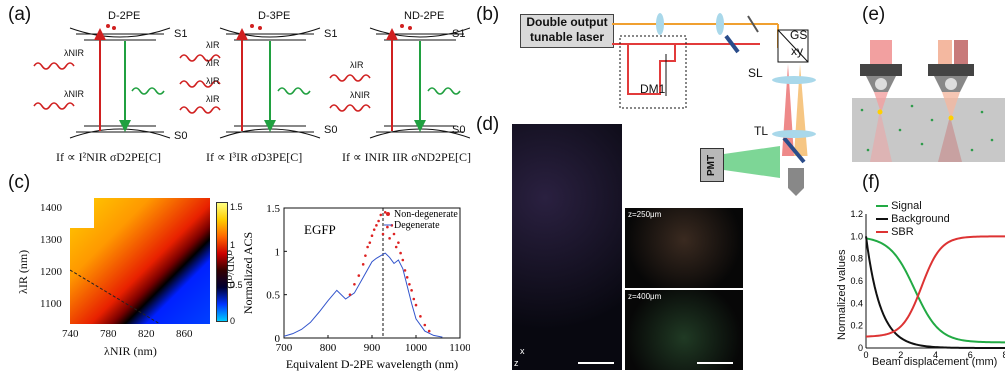  I want to click on s1-label-3: S1, so click(459, 34).